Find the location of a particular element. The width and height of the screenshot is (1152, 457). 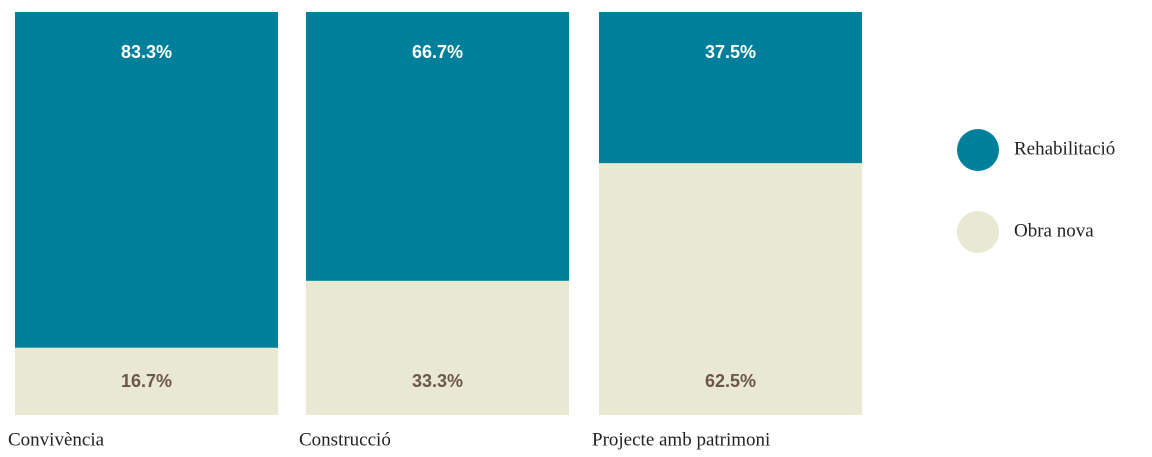

value-label: 62.5% is located at coordinates (730, 381).